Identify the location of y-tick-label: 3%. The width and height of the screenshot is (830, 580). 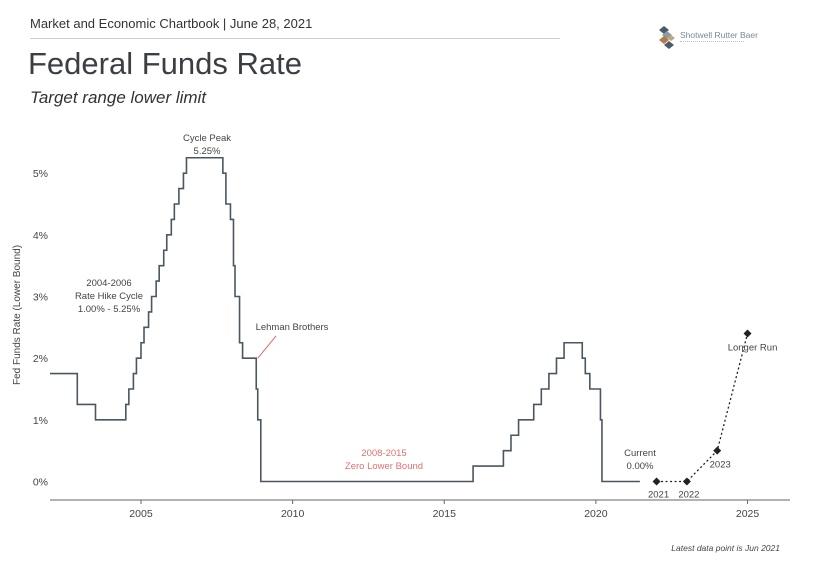
(40, 298).